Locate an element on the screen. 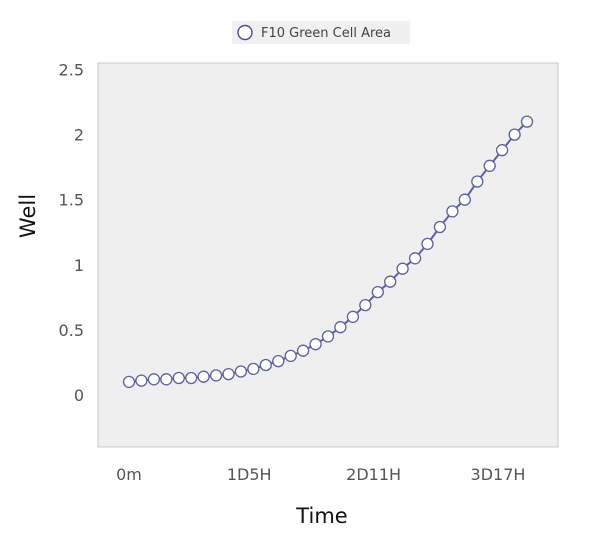  x-tick-label: 1D5H is located at coordinates (249, 474).